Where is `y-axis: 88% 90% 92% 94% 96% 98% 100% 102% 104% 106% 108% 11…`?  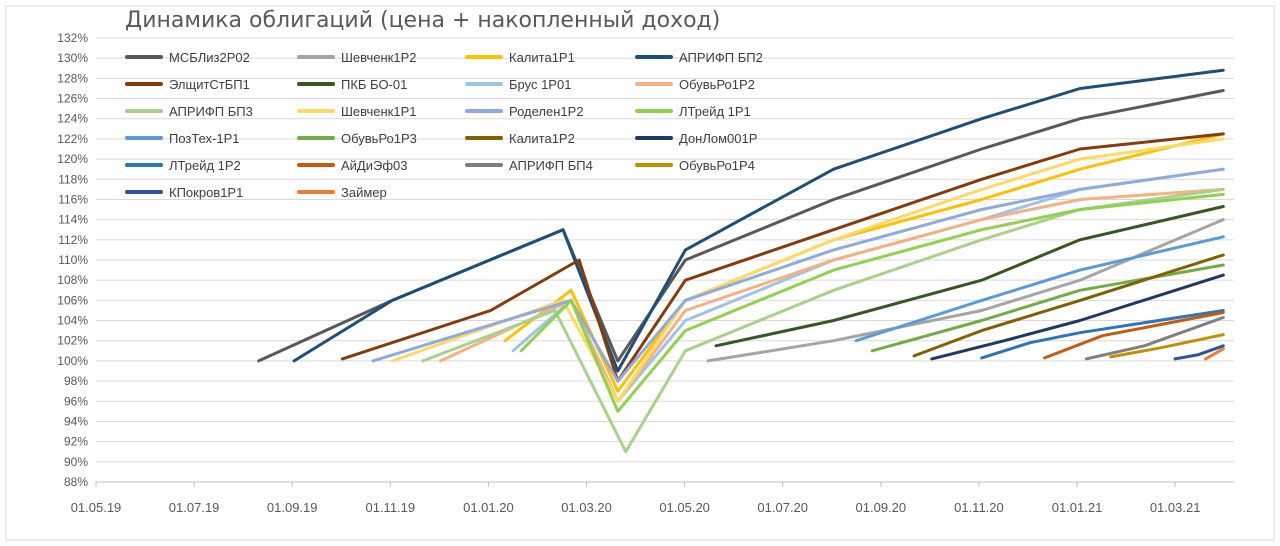
y-axis: 88% 90% 92% 94% 96% 98% 100% 102% 104% 106% 108% 11… is located at coordinates (72, 260).